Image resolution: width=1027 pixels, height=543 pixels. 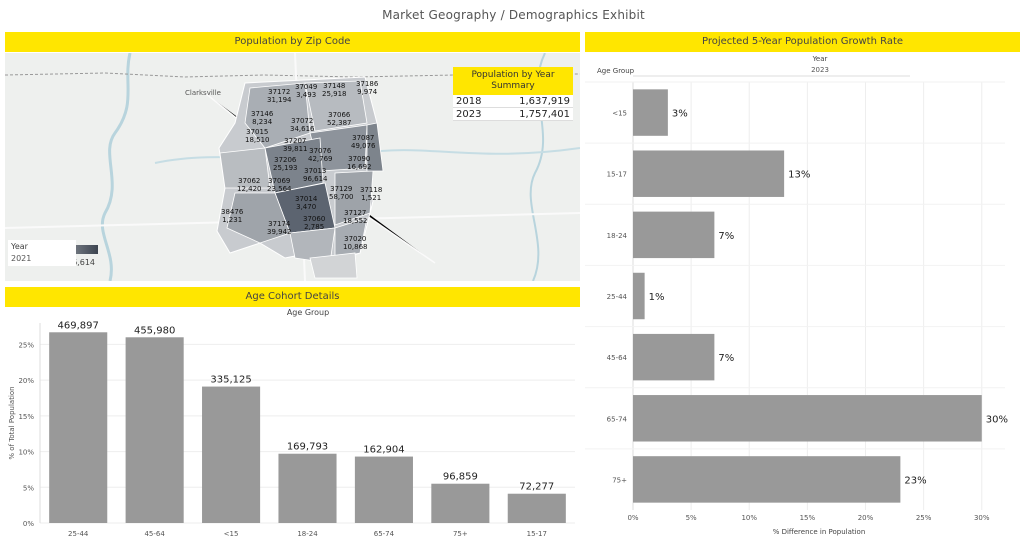 I want to click on zip-code: 37148, so click(x=334, y=86).